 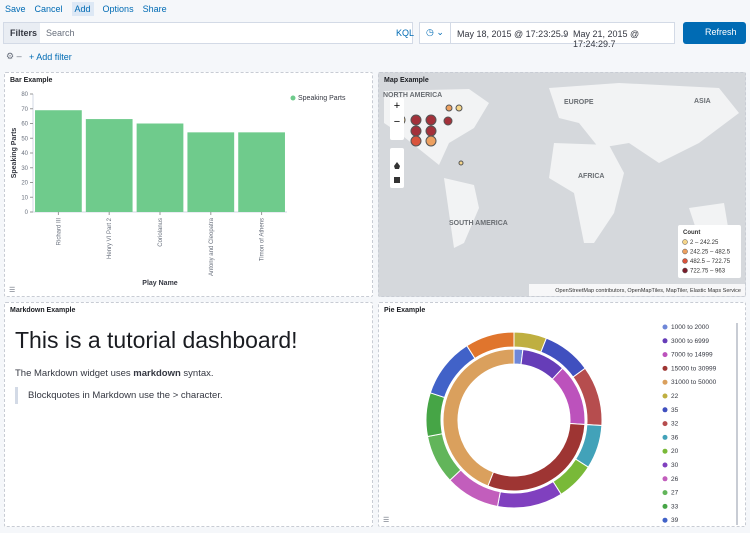 I want to click on y-tick-label: 80, so click(x=24, y=95).